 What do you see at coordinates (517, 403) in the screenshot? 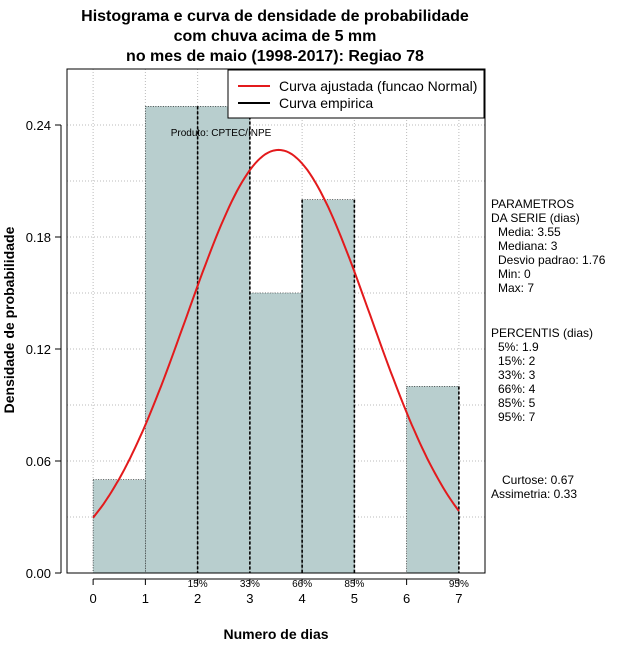
I see `percentil-85: 85%: 5` at bounding box center [517, 403].